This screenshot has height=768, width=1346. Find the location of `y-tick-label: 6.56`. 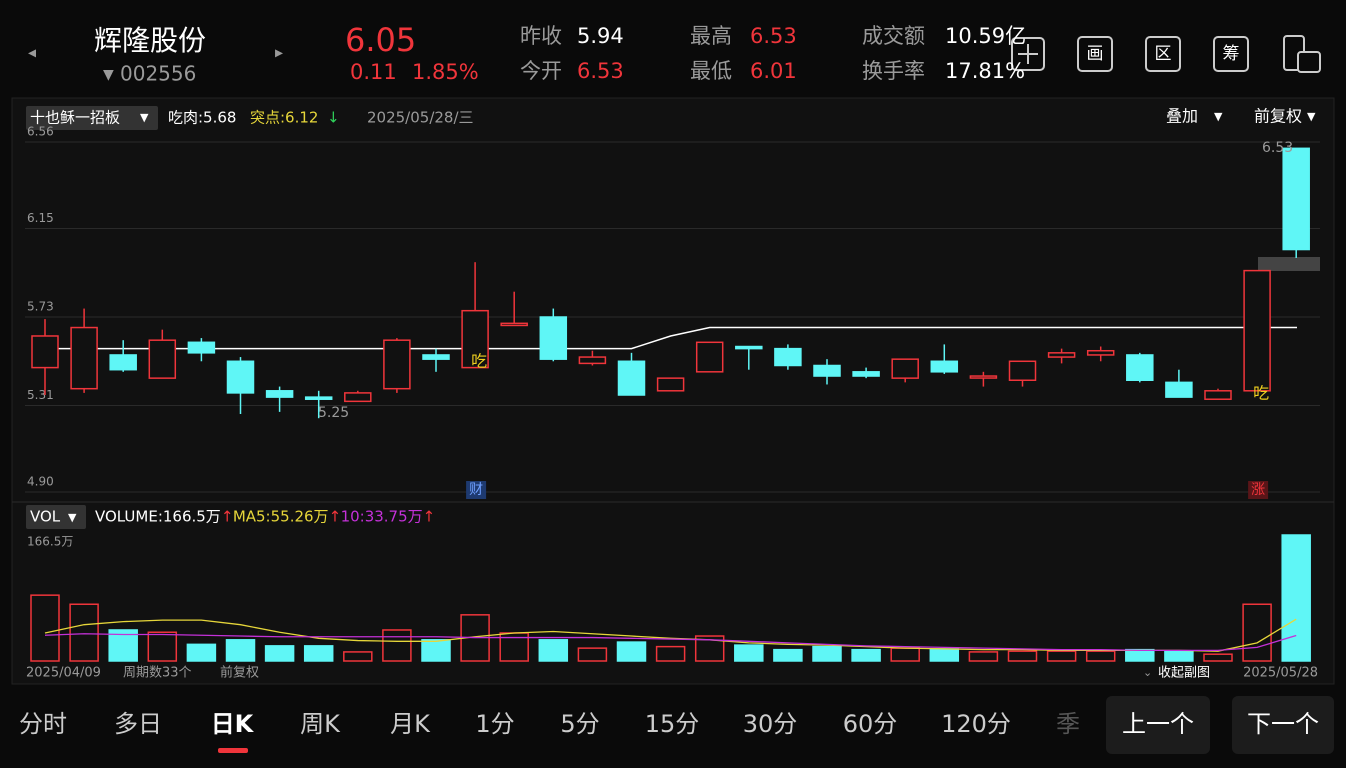

y-tick-label: 6.56 is located at coordinates (40, 132).